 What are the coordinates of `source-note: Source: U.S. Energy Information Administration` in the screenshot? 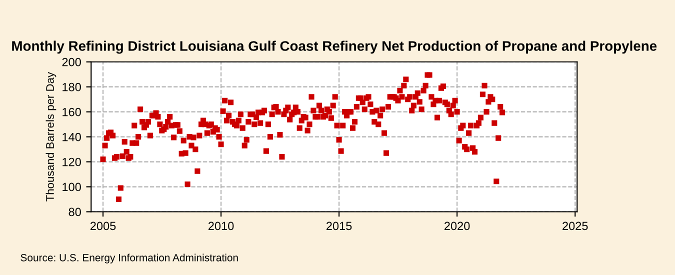 It's located at (129, 259).